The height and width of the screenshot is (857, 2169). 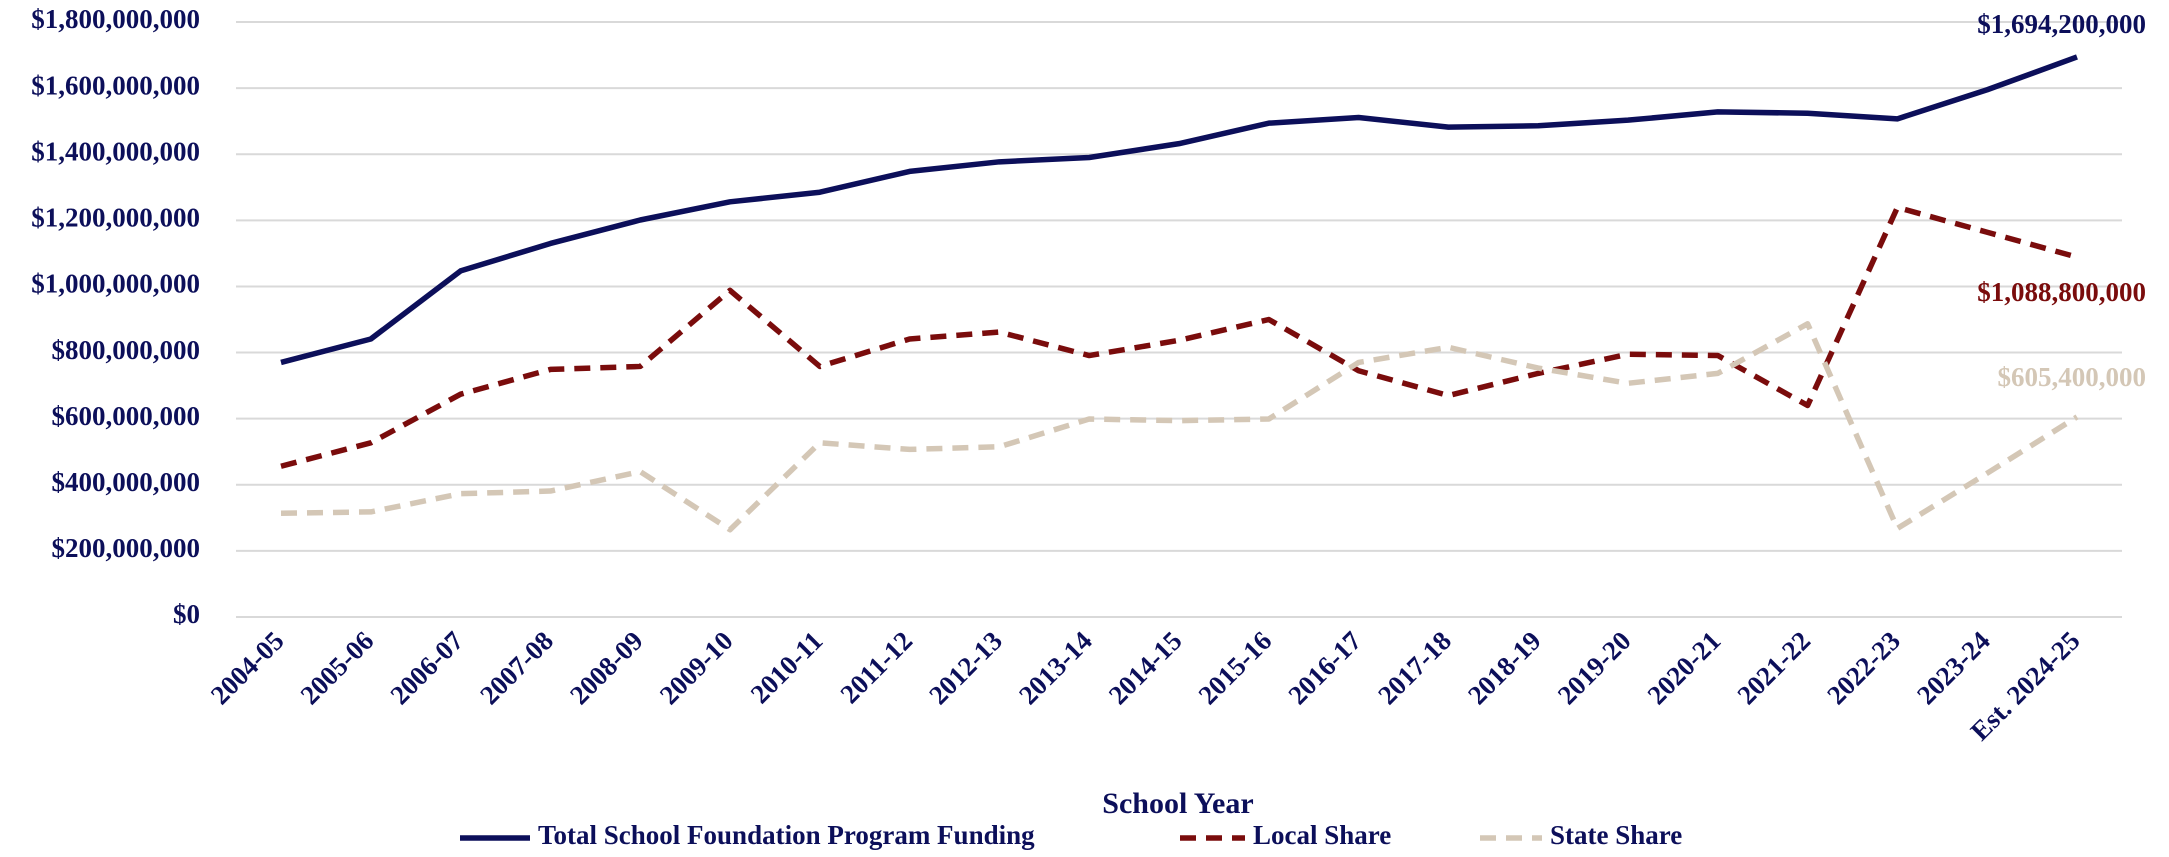 I want to click on x-tick-label: 2019-20, so click(x=1594, y=667).